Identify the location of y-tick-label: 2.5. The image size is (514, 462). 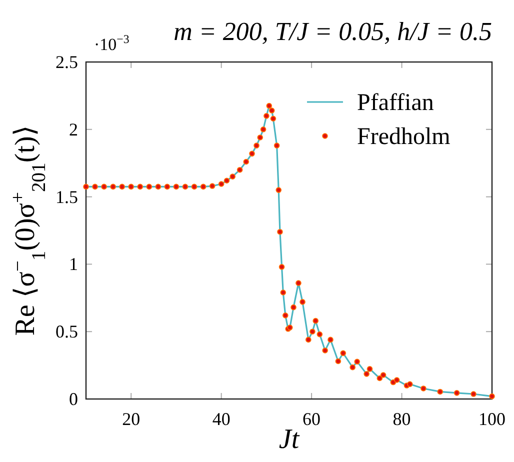
(67, 62).